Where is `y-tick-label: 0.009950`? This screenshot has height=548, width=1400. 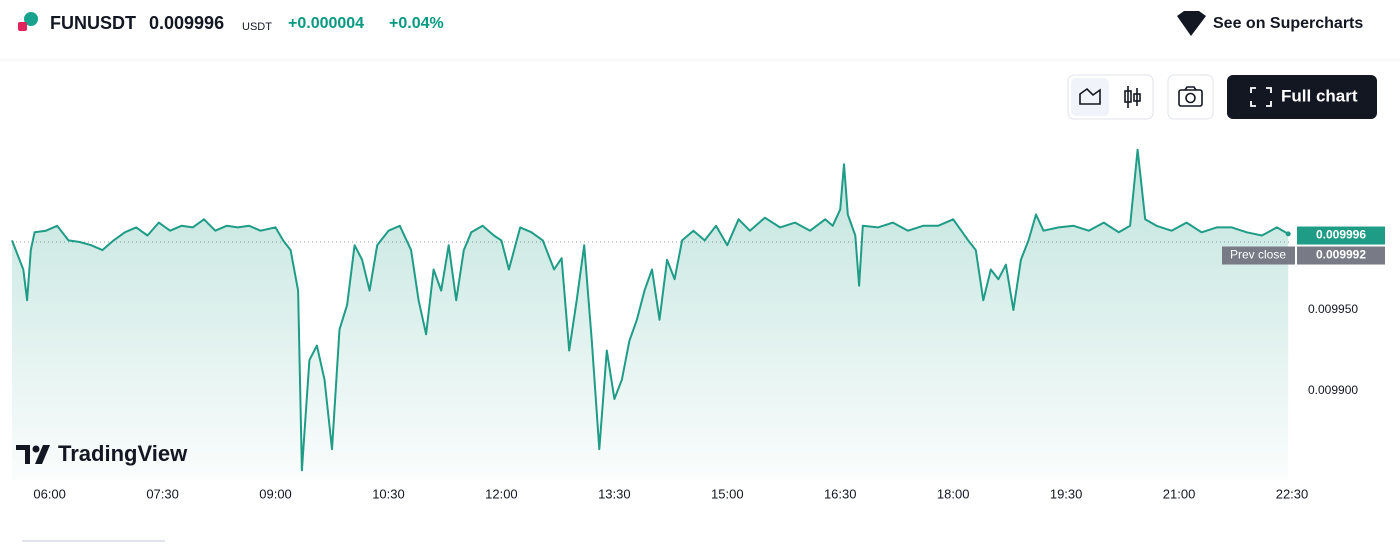 y-tick-label: 0.009950 is located at coordinates (1333, 309).